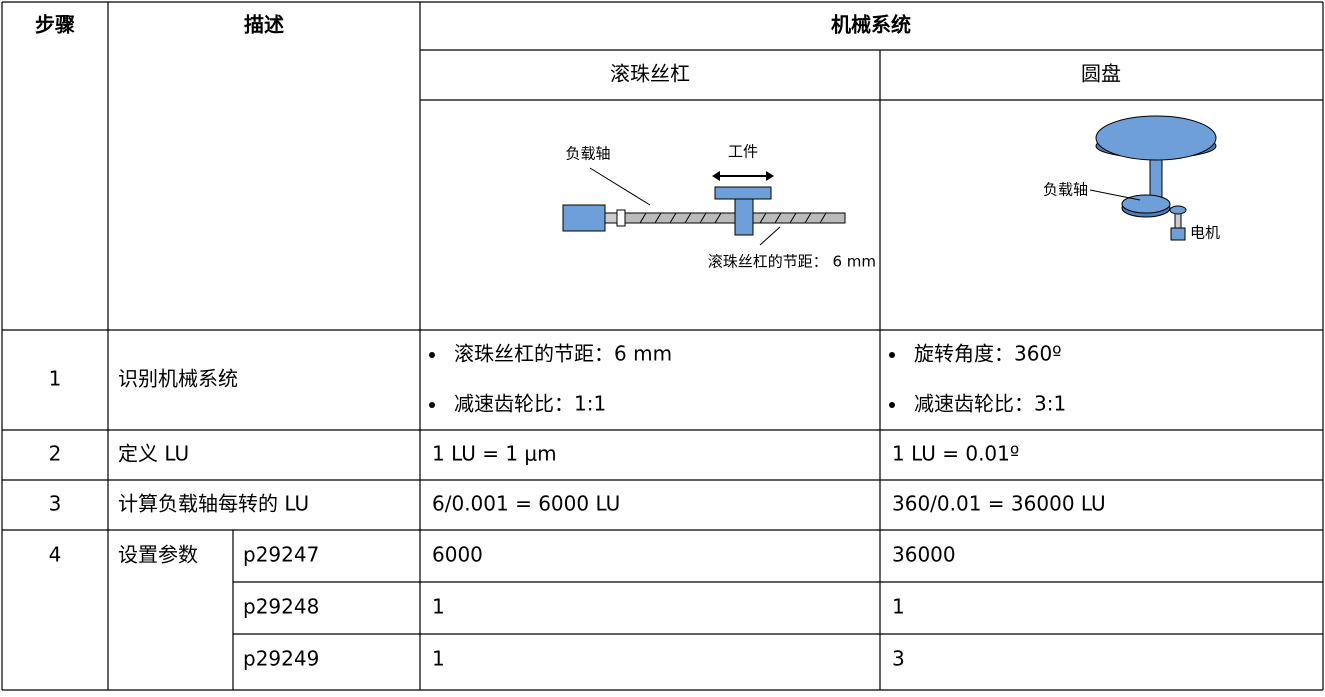 This screenshot has height=697, width=1325. I want to click on label-motor: 电机, so click(1205, 233).